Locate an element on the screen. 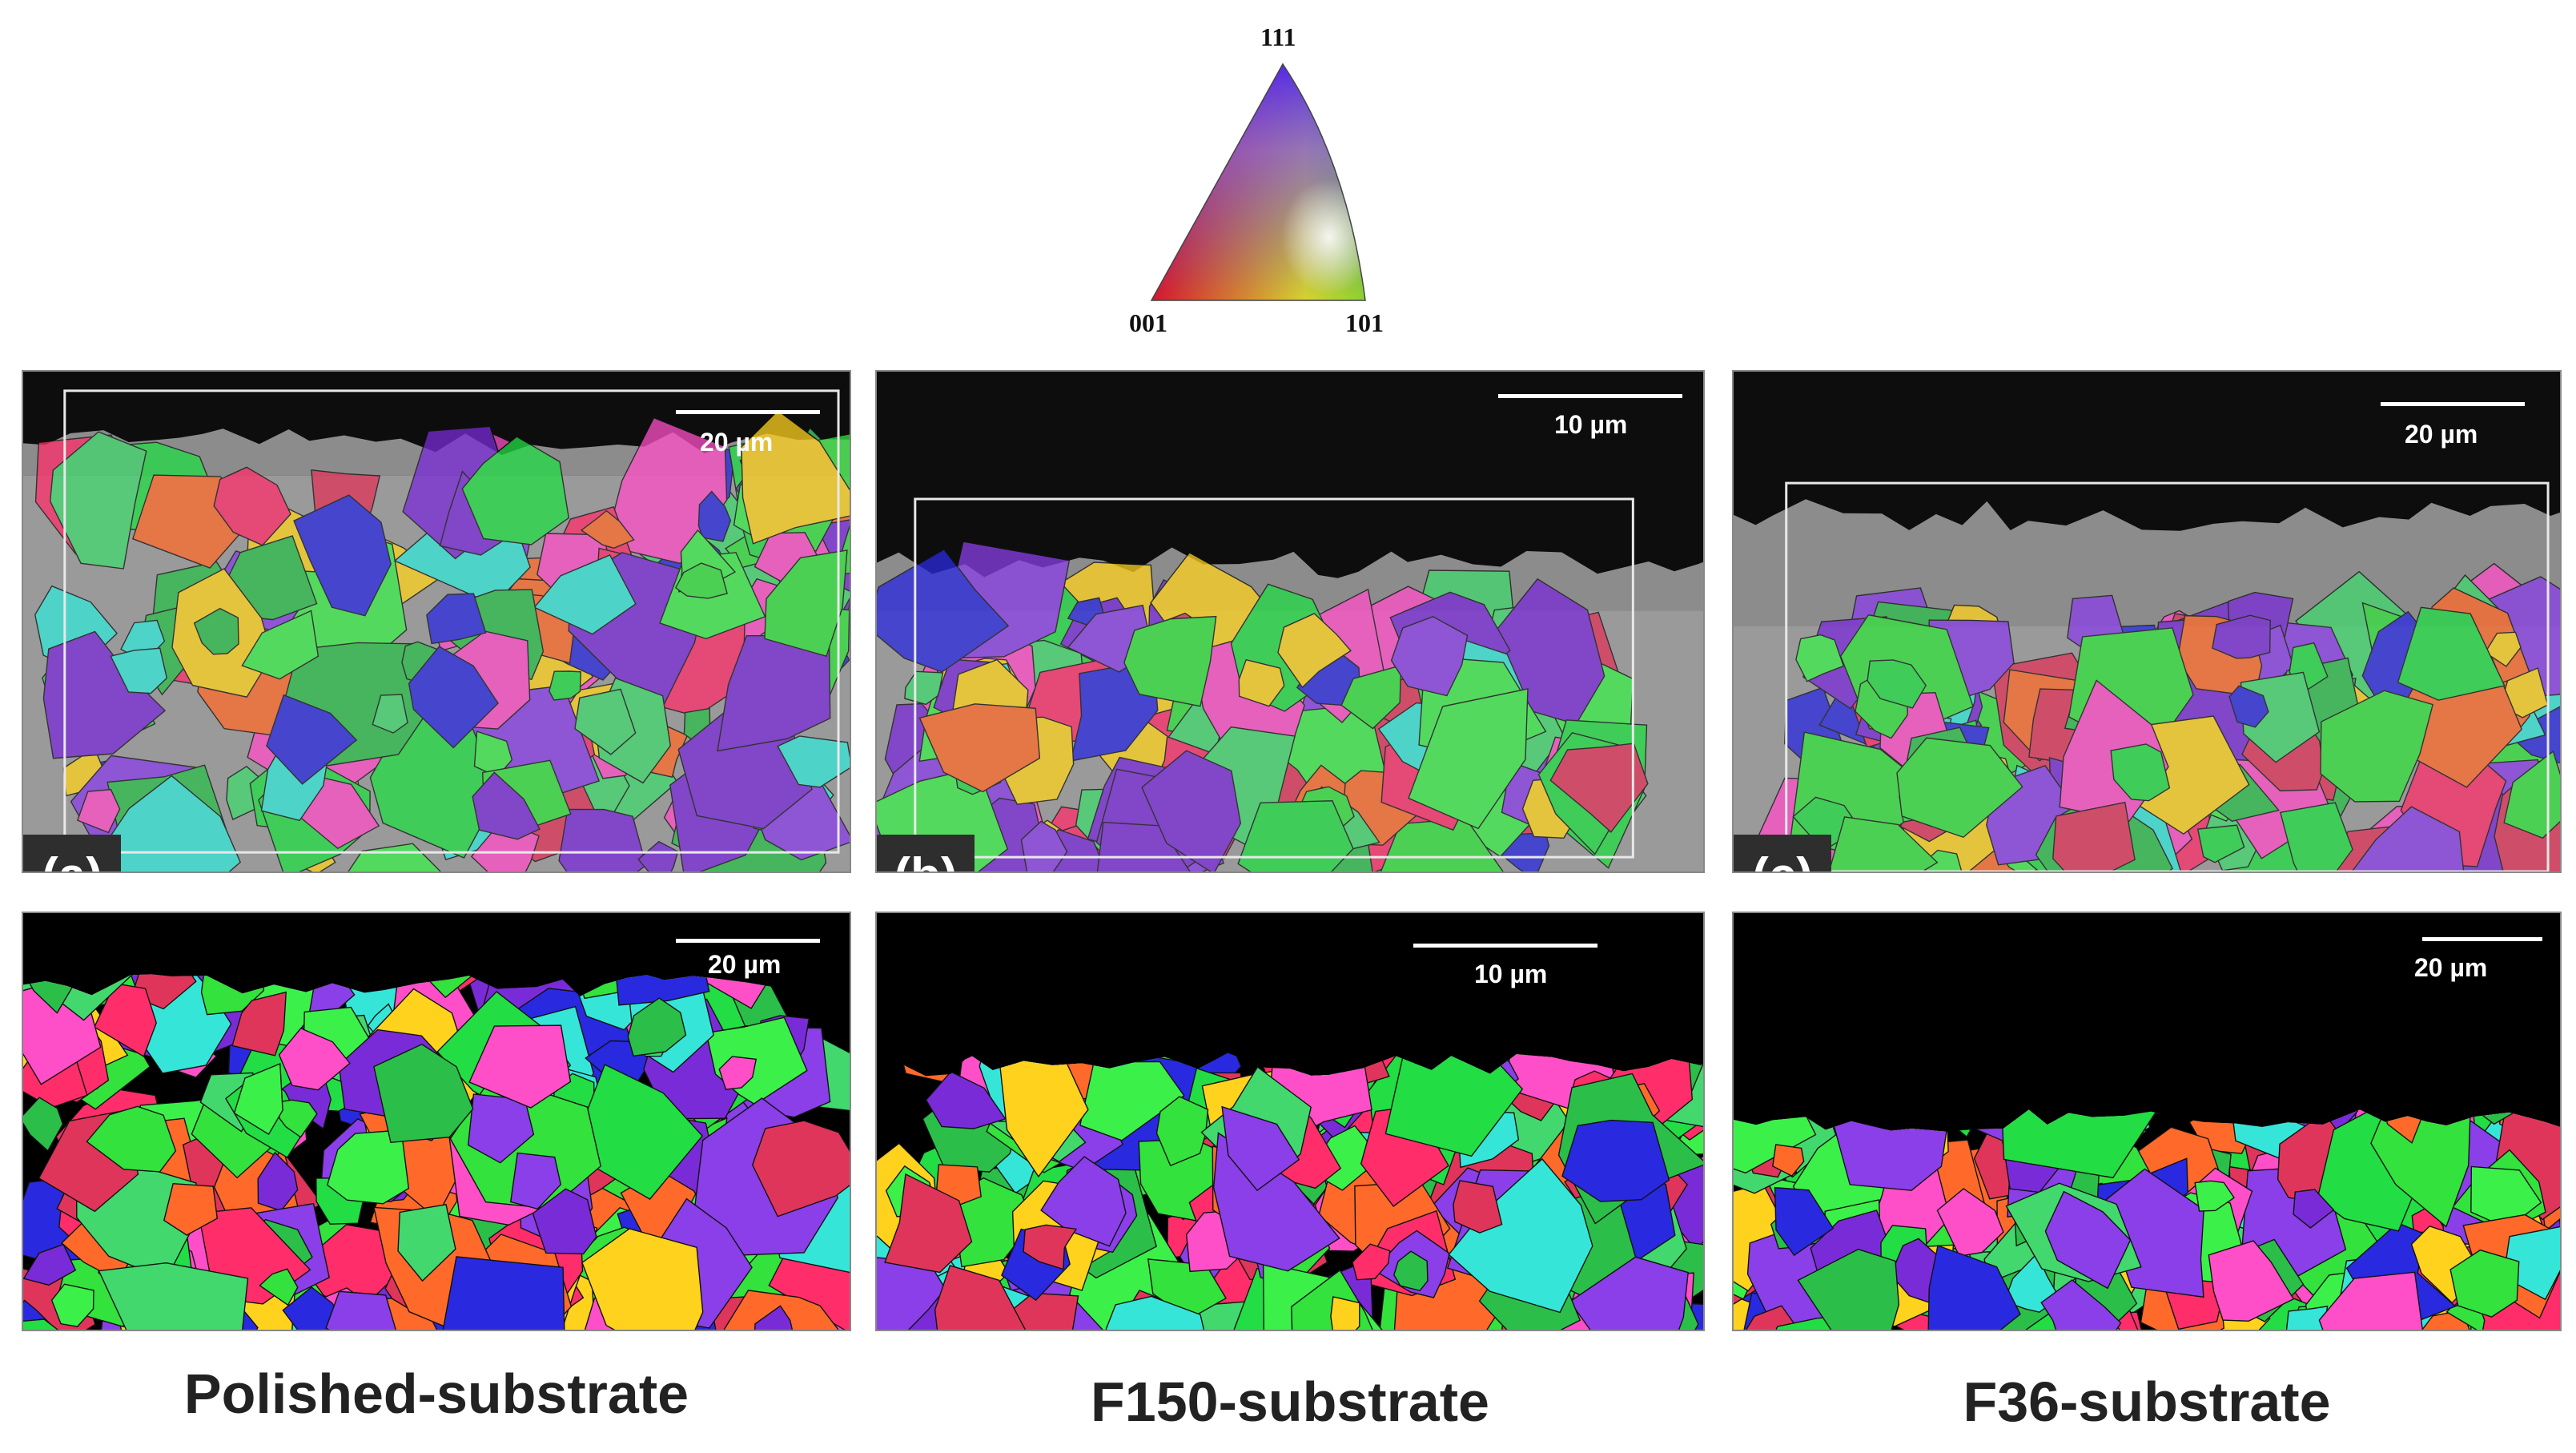  panel-a-tag: (a) is located at coordinates (72, 853).